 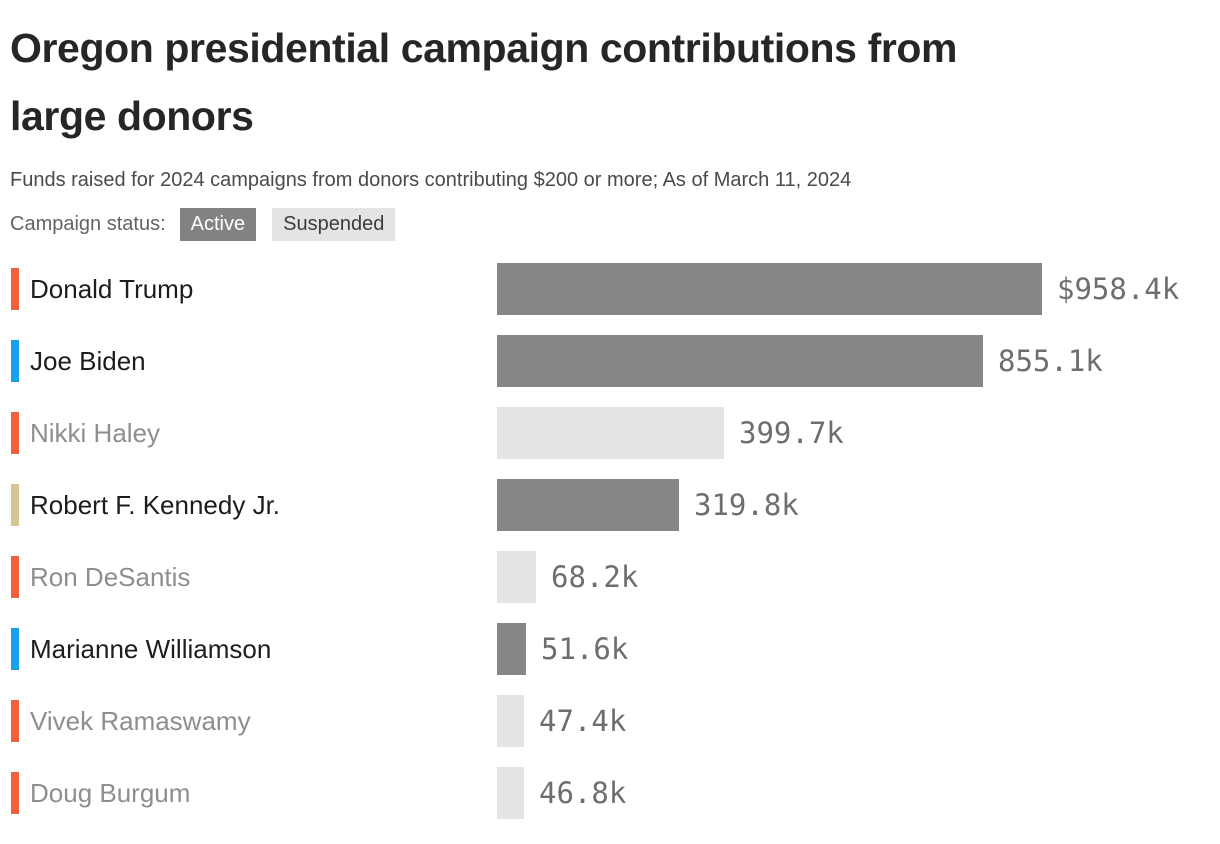 What do you see at coordinates (583, 793) in the screenshot?
I see `value-label: 46.8k` at bounding box center [583, 793].